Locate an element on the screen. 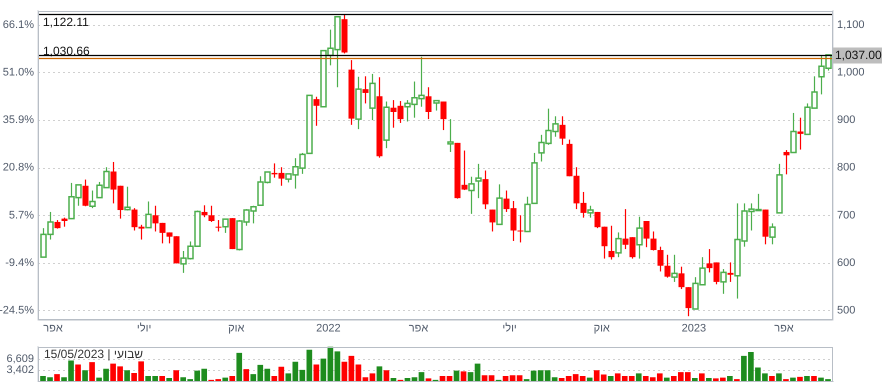  x-tick-label: 2023 is located at coordinates (694, 328).